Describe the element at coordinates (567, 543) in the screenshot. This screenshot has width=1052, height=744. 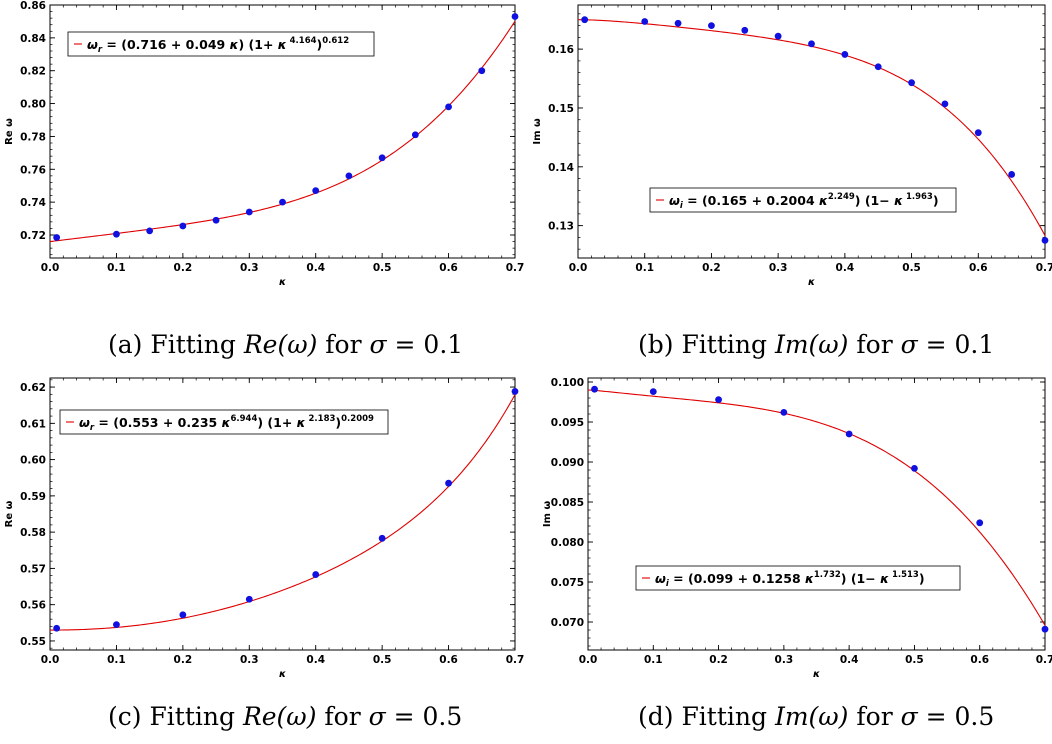
I see `y-tick-label: 0.080` at that location.